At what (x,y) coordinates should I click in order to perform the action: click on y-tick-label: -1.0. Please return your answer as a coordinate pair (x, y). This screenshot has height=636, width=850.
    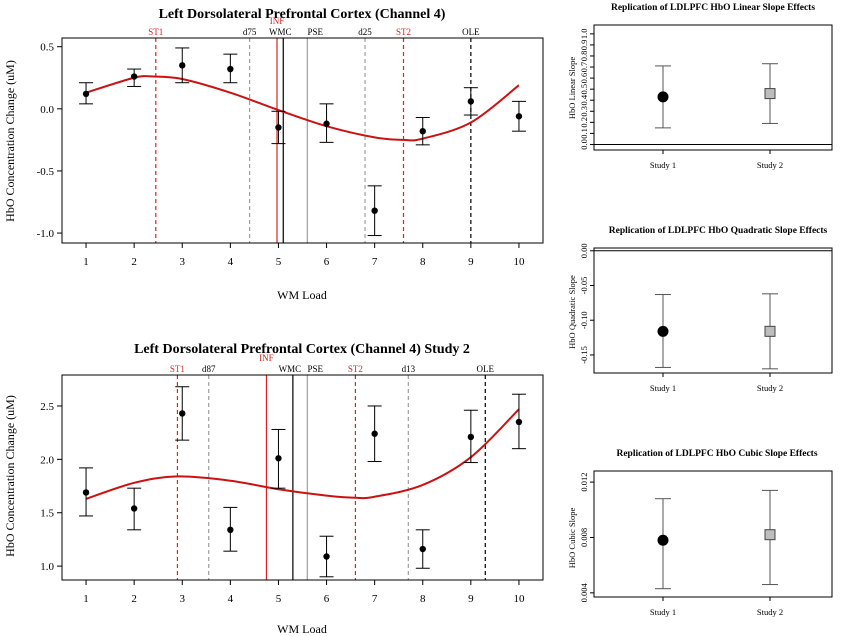
    Looking at the image, I should click on (46, 234).